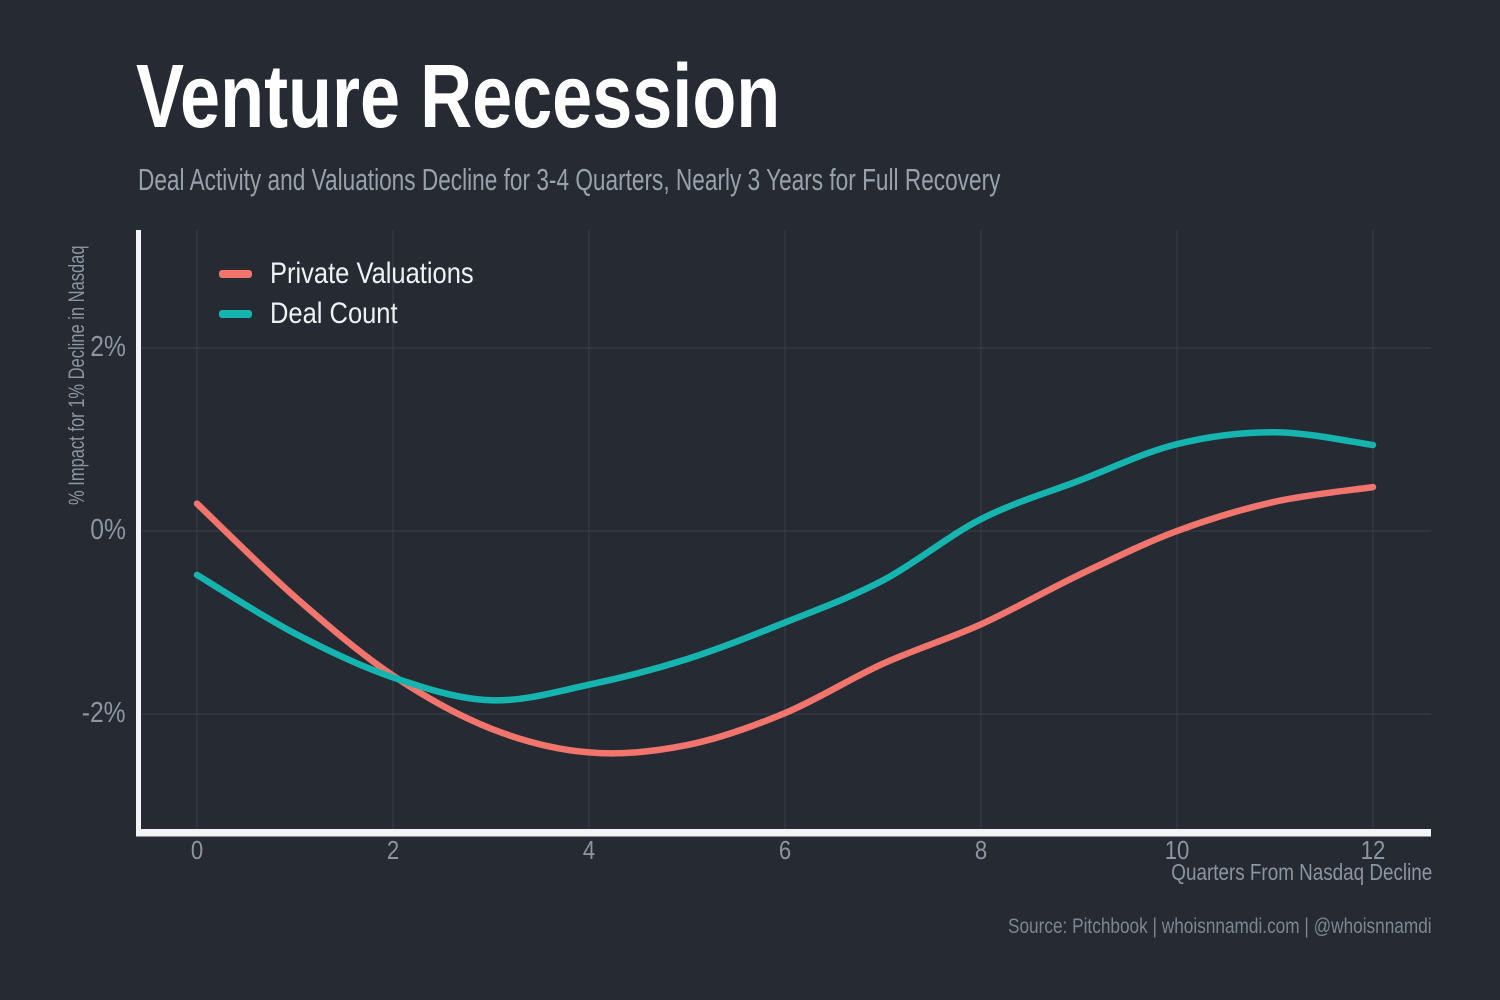  I want to click on y-axis-title: % Impact for 1% Decline in Nasdaq, so click(76, 375).